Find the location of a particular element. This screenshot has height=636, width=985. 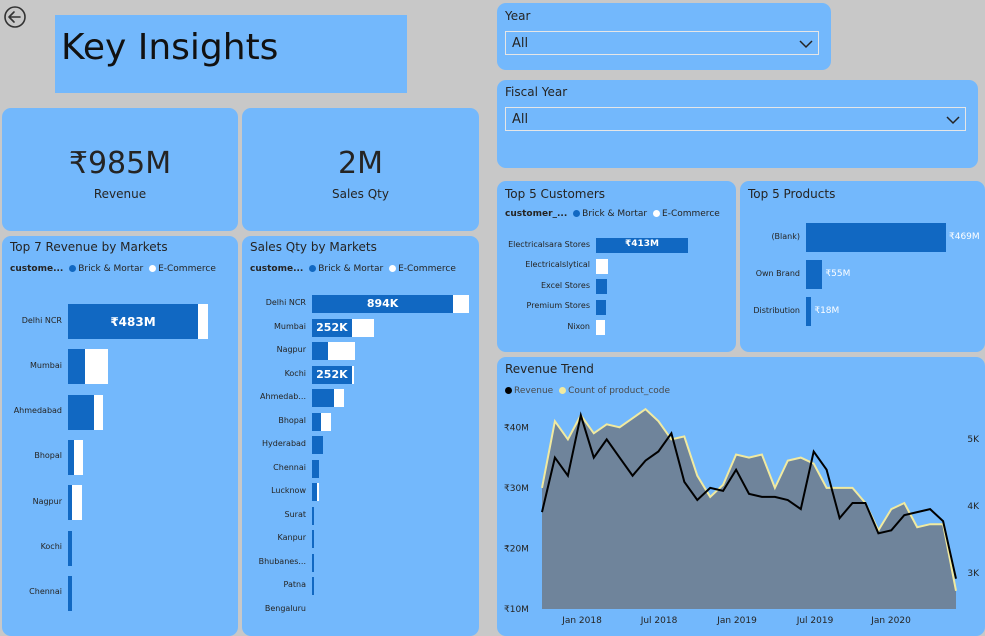

back-arrow-icon is located at coordinates (15, 17).